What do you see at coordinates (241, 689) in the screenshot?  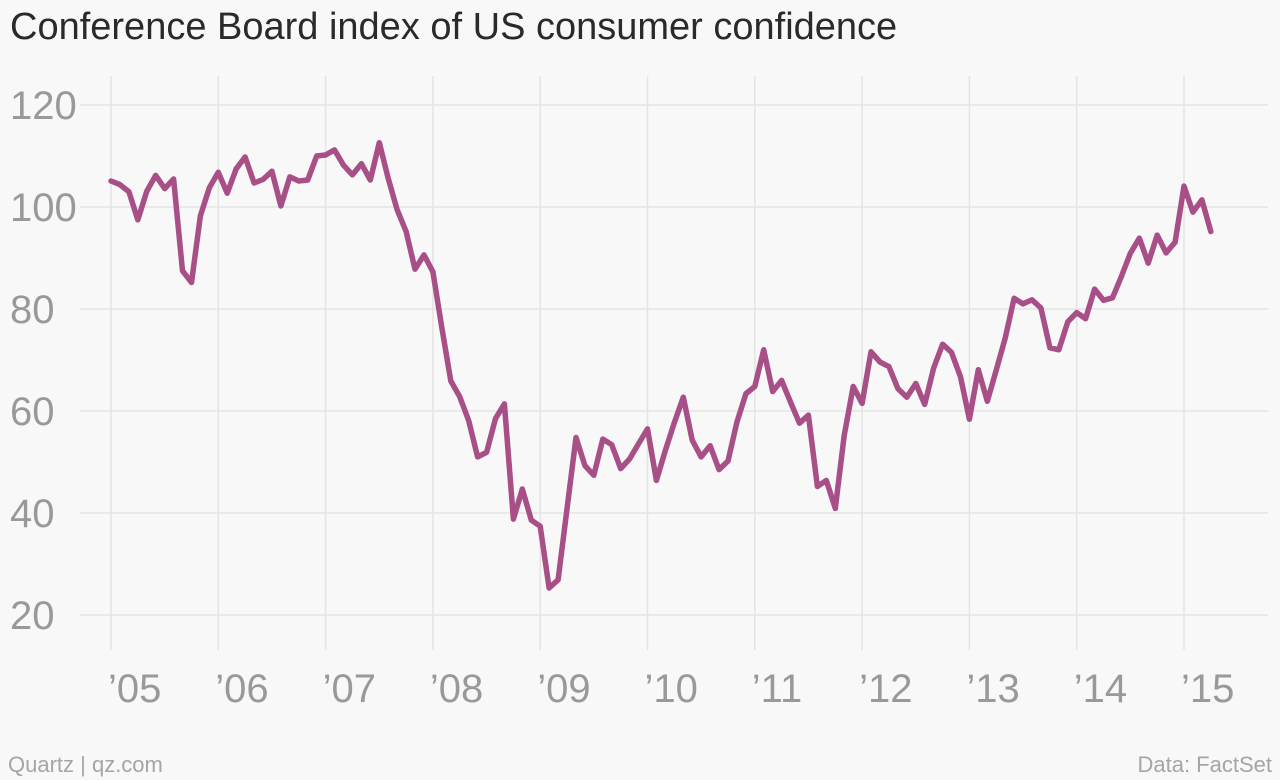 I see `x-tick-label: ’06` at bounding box center [241, 689].